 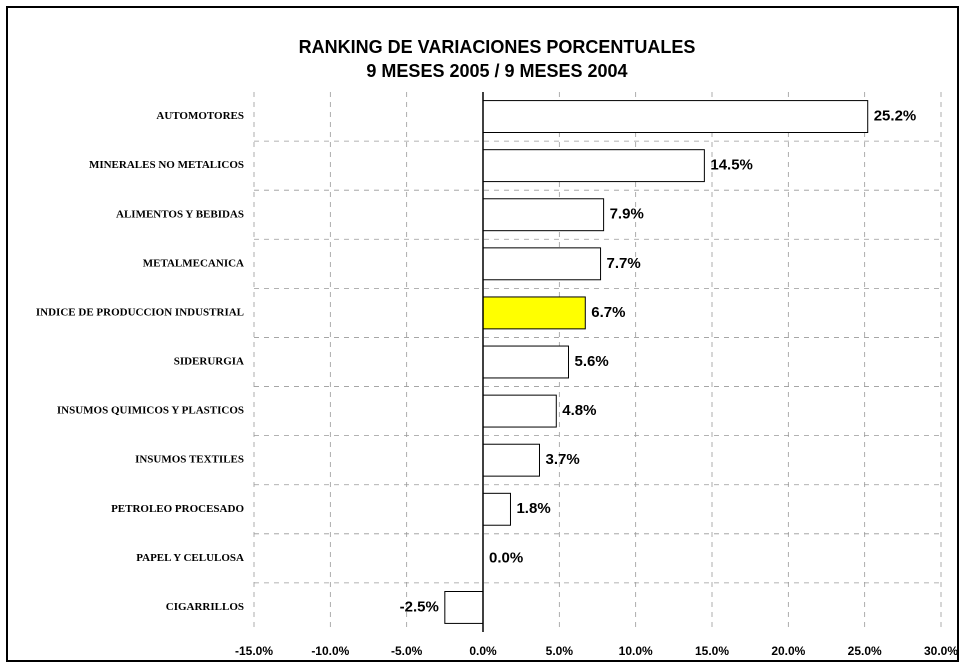 What do you see at coordinates (166, 165) in the screenshot?
I see `y-tick-label: MINERALES NO METALICOS` at bounding box center [166, 165].